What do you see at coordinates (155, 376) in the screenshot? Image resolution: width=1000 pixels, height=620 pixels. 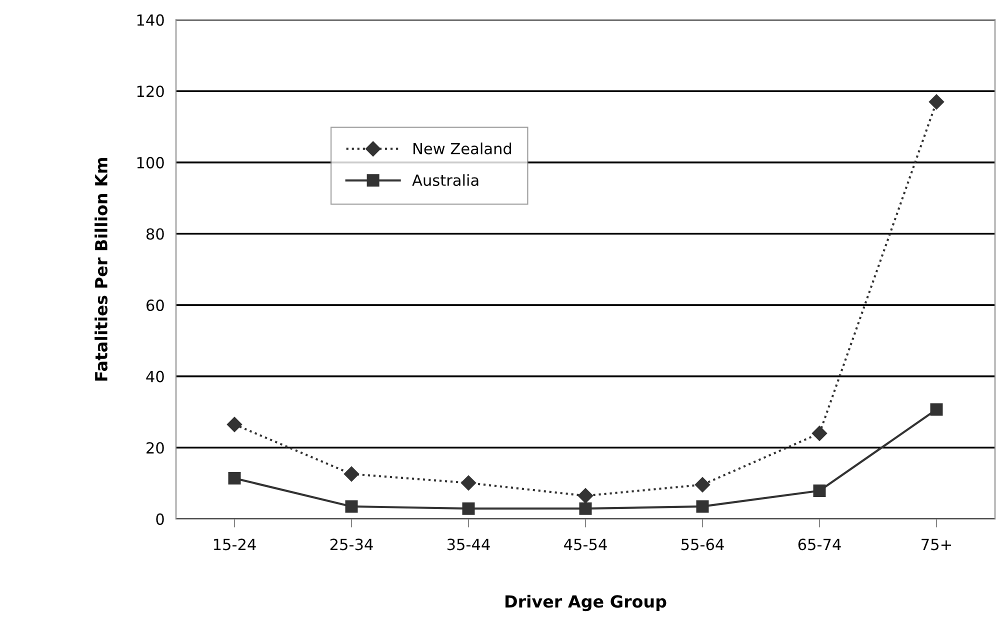 I see `y-tick-label: 40` at bounding box center [155, 376].